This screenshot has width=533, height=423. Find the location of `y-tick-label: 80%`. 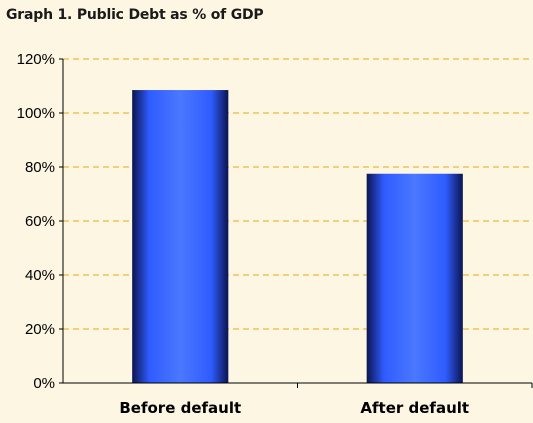

y-tick-label: 80% is located at coordinates (40, 167).